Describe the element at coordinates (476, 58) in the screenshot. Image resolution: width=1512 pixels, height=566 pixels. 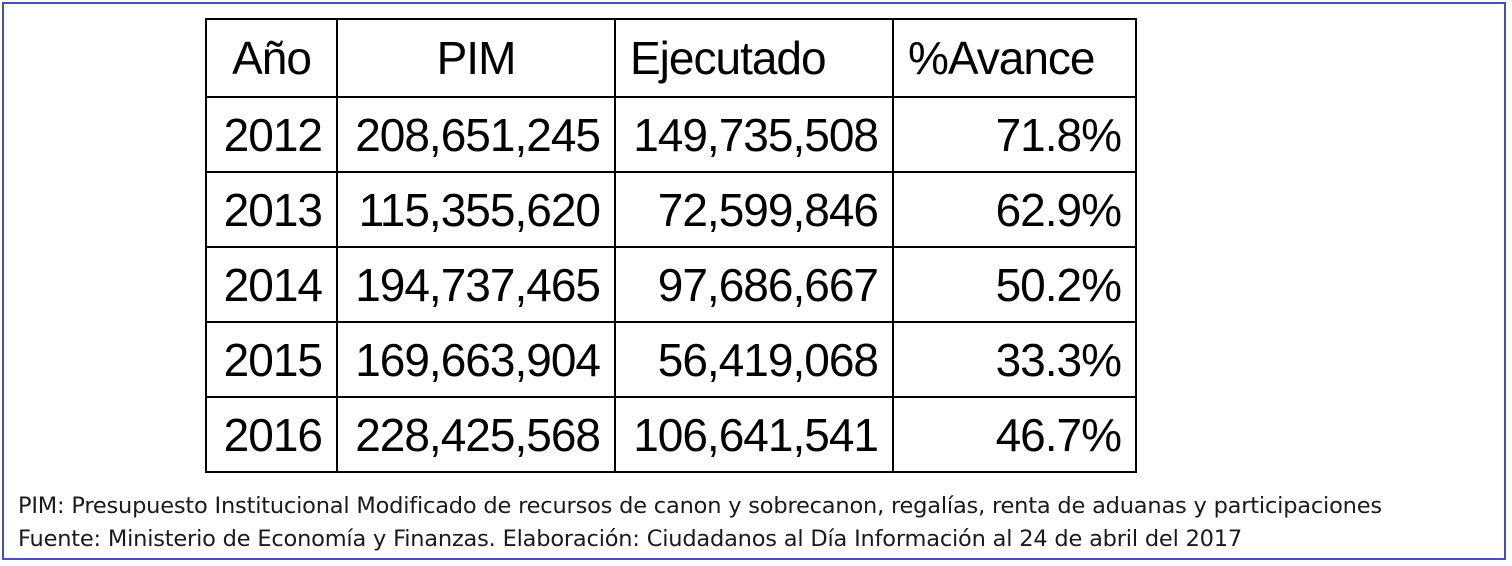
I see `header-pim: PIM` at that location.